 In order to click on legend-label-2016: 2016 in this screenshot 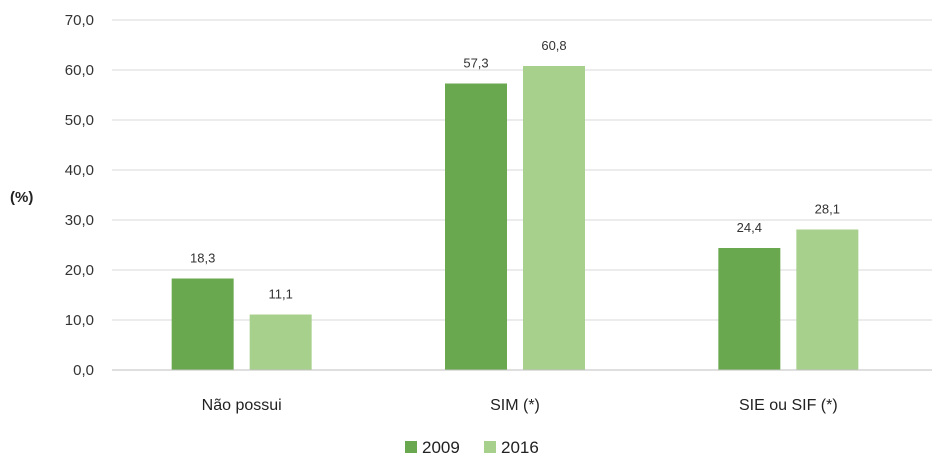, I will do `click(520, 446)`.